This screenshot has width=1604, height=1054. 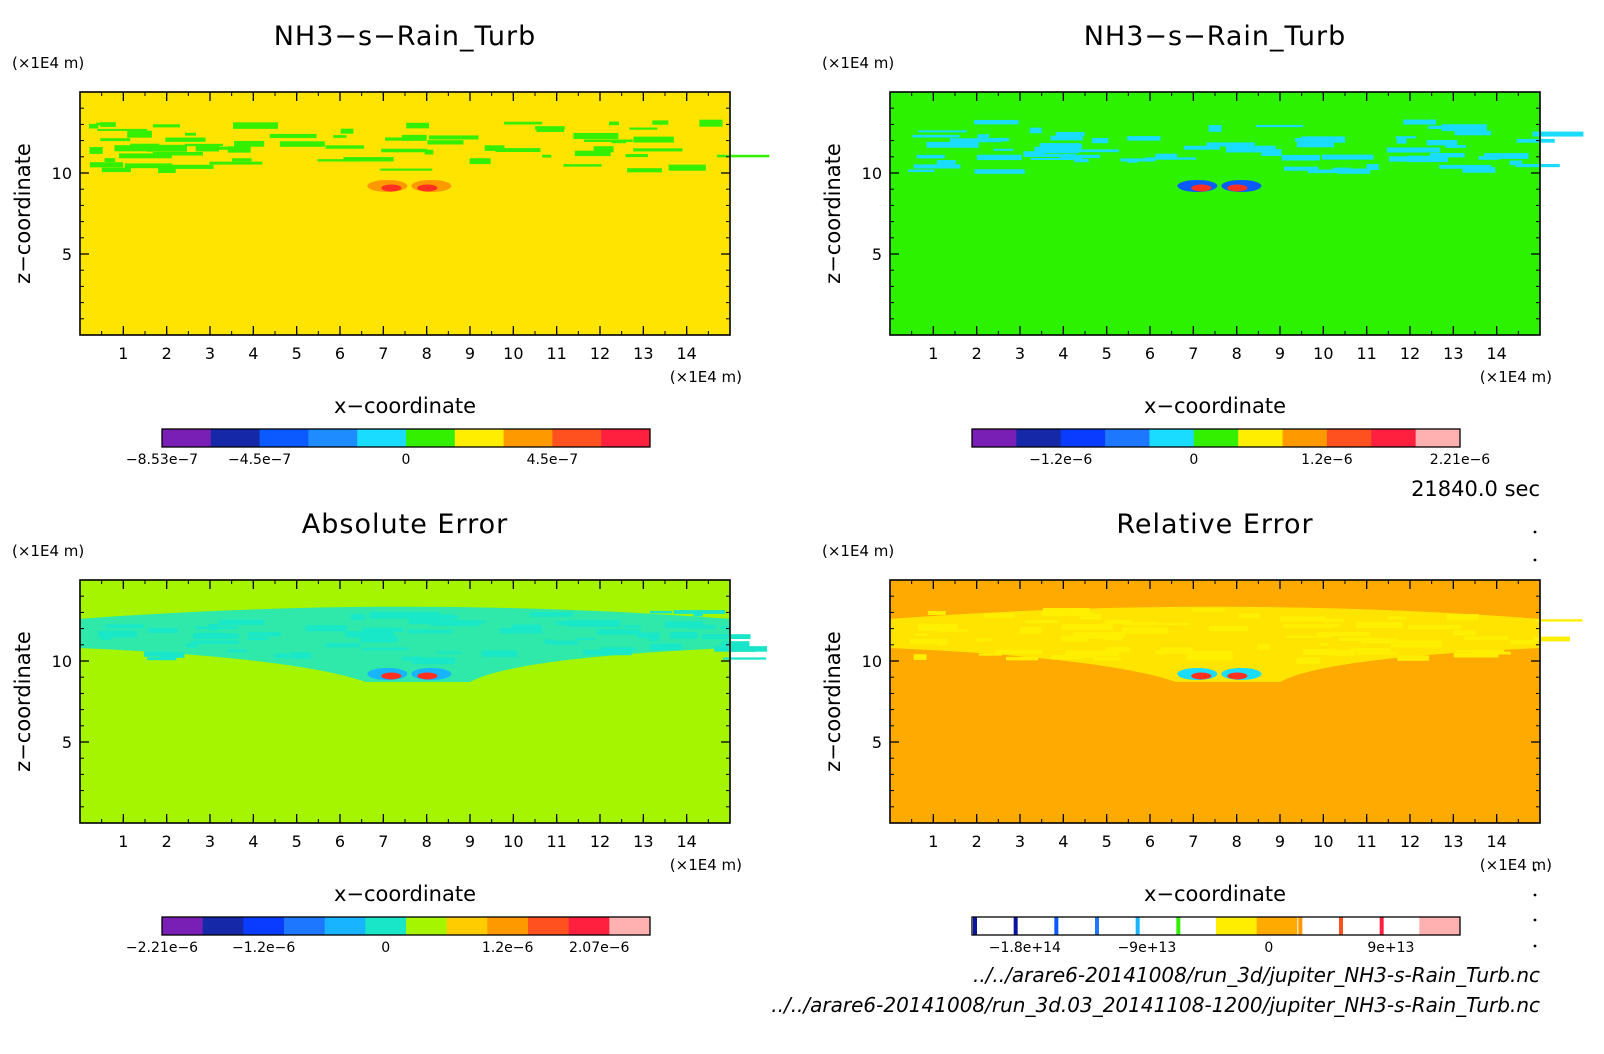 What do you see at coordinates (1201, 676) in the screenshot?
I see `feature-core-left` at bounding box center [1201, 676].